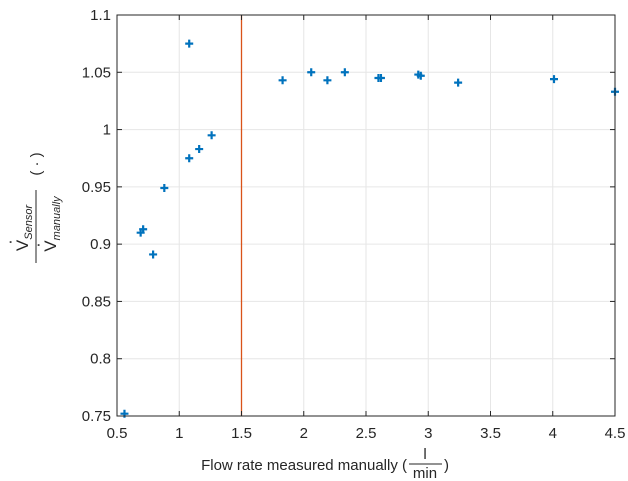 The width and height of the screenshot is (628, 481). What do you see at coordinates (36, 163) in the screenshot?
I see `y-label-unit: ( · )` at bounding box center [36, 163].